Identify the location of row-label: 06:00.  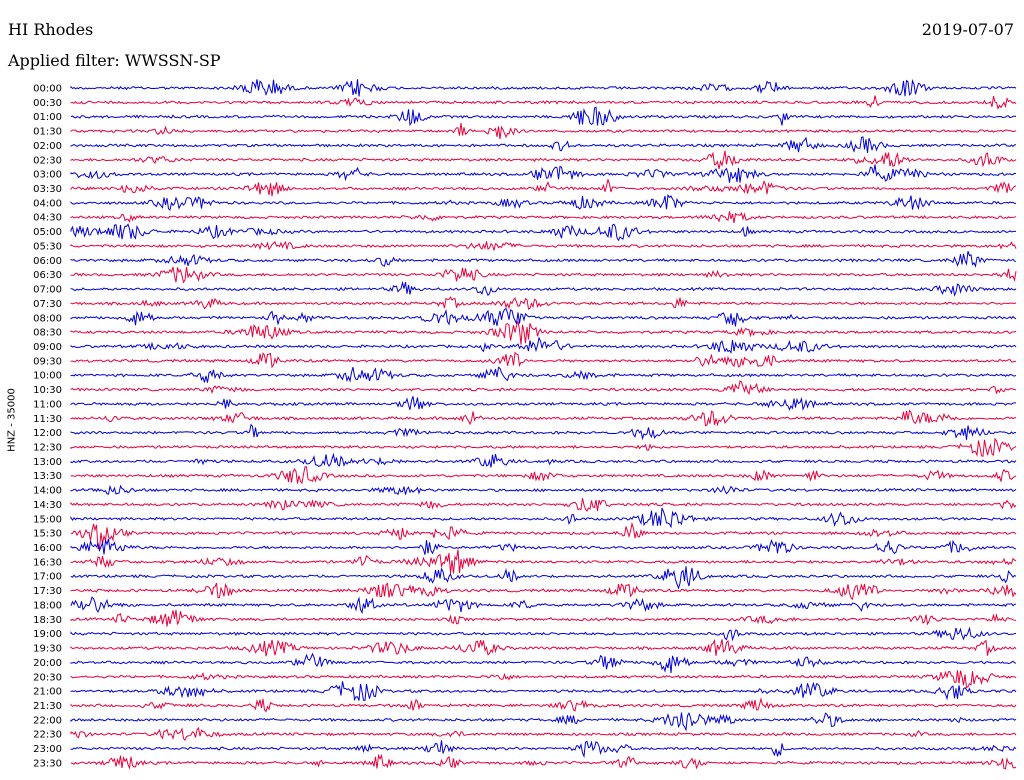
(47, 261).